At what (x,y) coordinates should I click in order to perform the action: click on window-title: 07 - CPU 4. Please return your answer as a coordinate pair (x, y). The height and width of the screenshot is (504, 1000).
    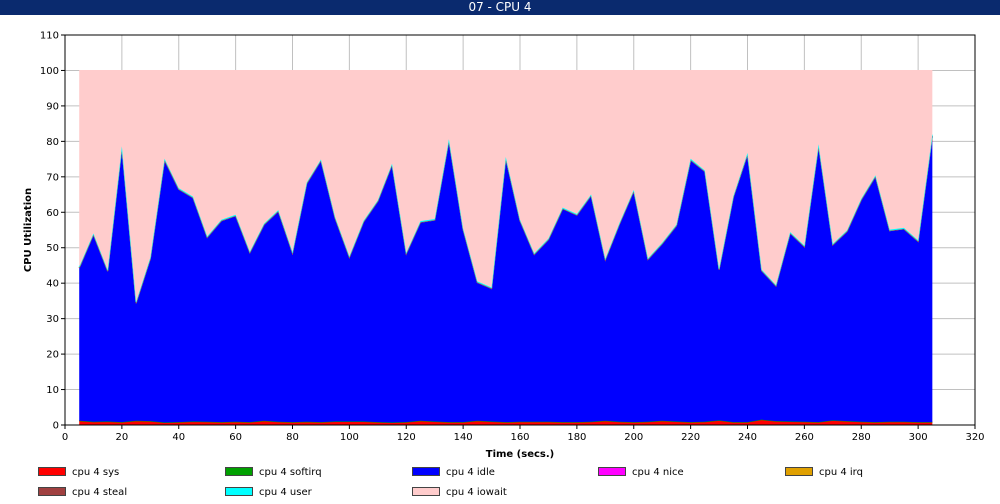
    Looking at the image, I should click on (500, 7).